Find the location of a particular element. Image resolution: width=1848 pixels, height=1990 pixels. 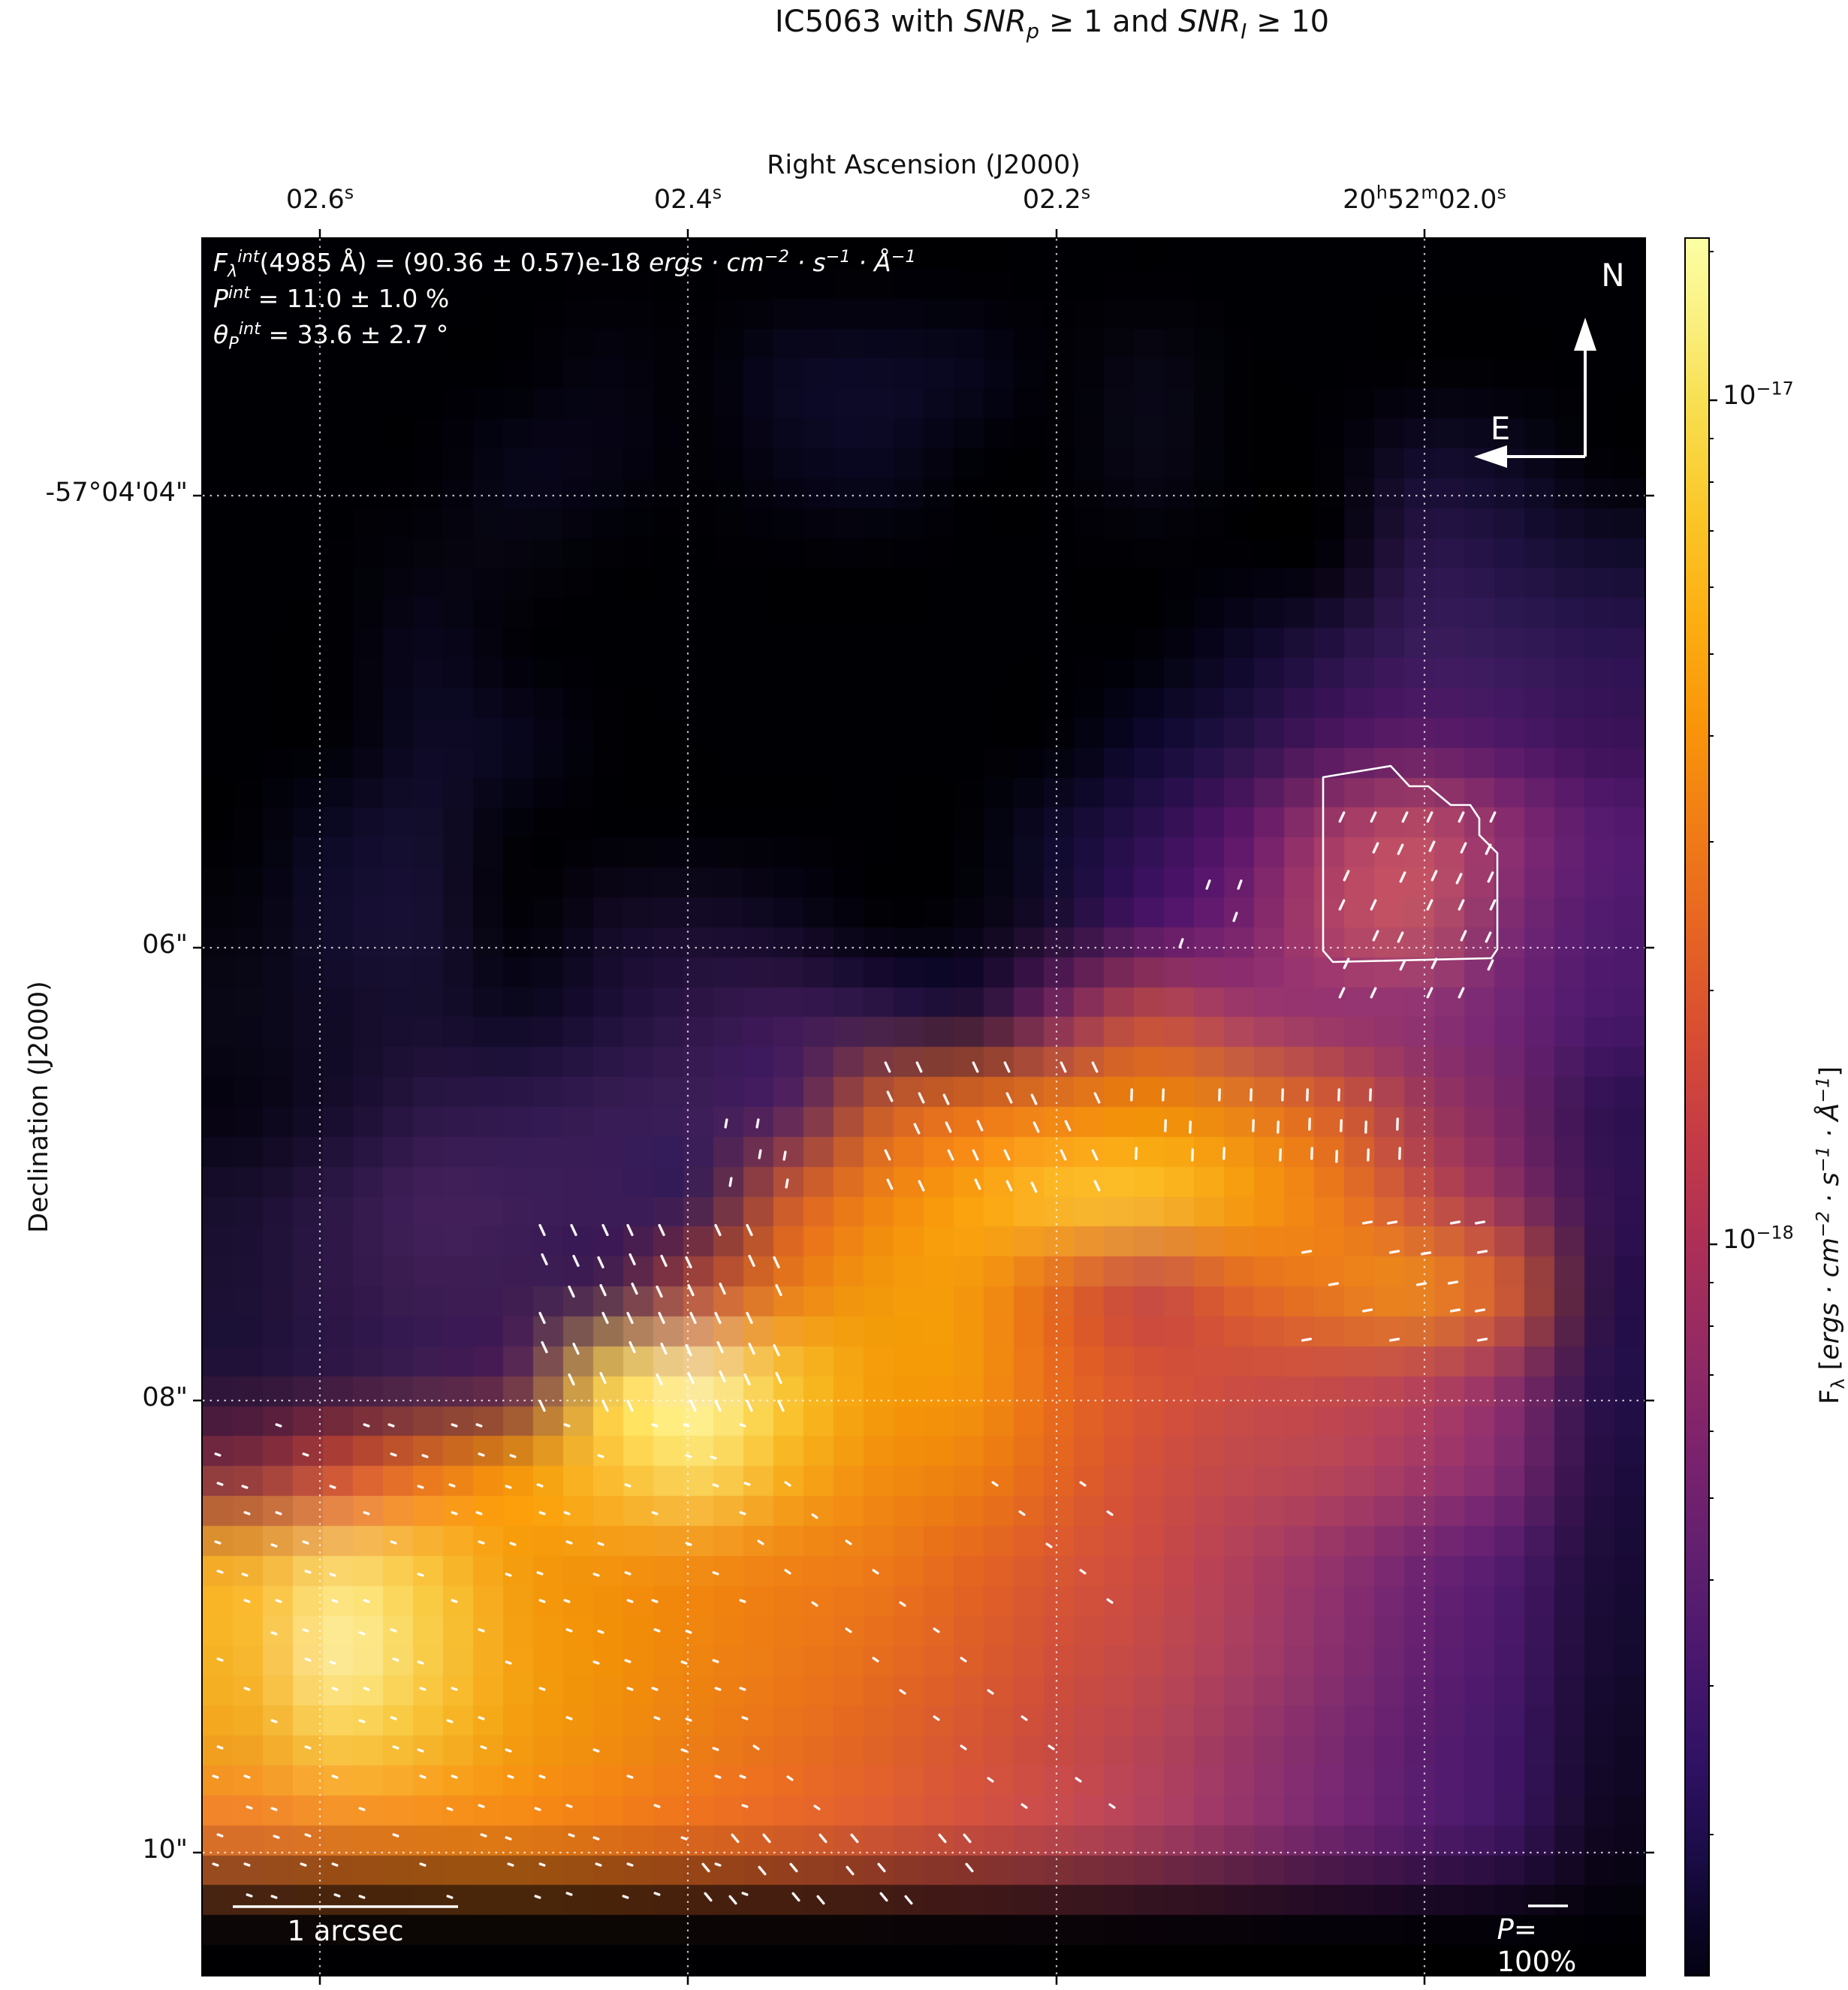

dec-axis-label: Declination (J2000) is located at coordinates (39, 1107).